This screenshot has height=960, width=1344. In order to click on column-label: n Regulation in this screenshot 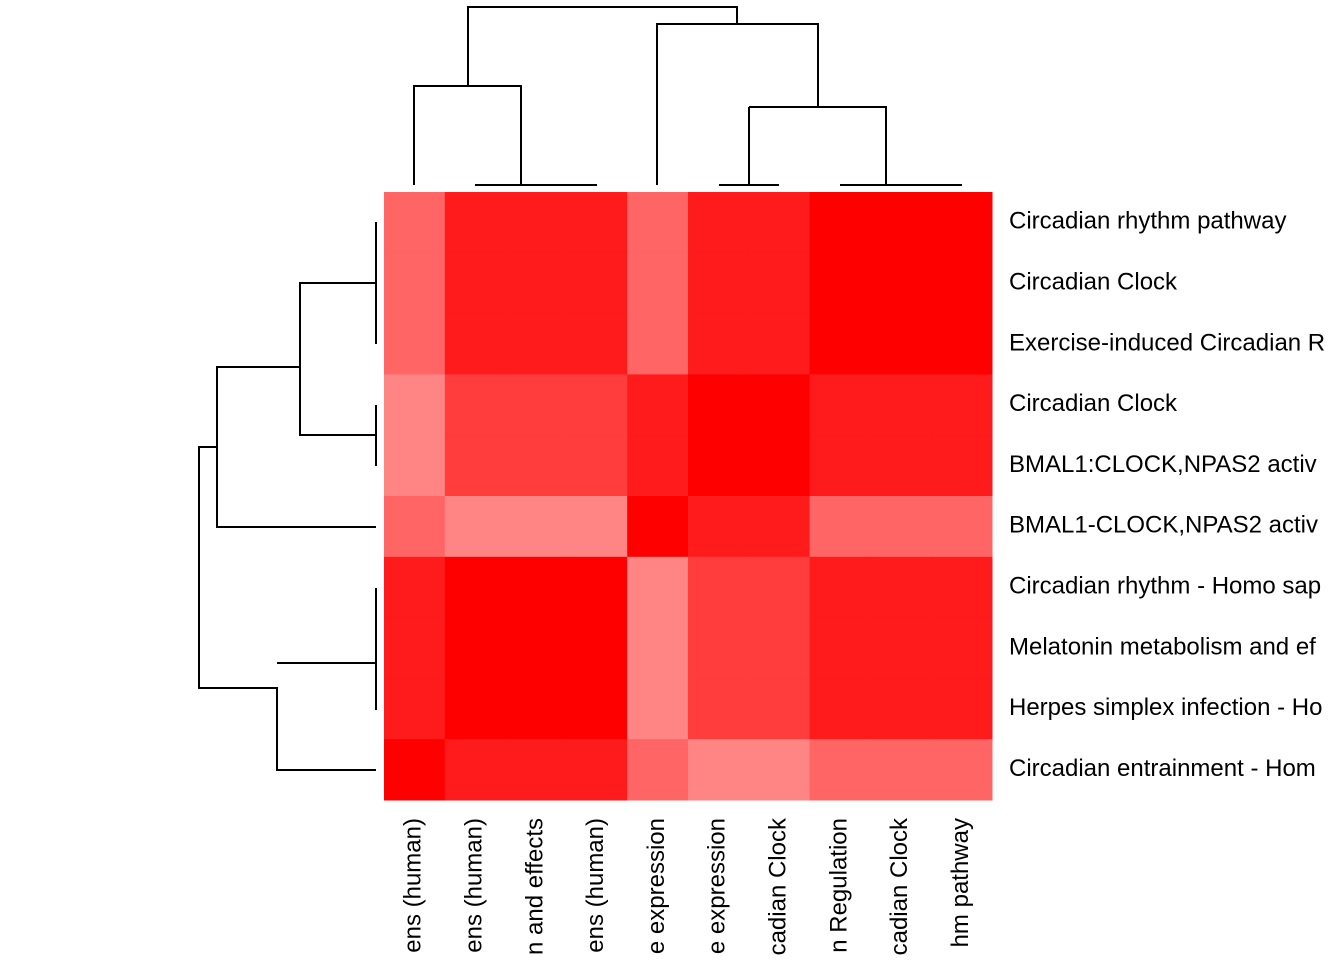, I will do `click(838, 885)`.